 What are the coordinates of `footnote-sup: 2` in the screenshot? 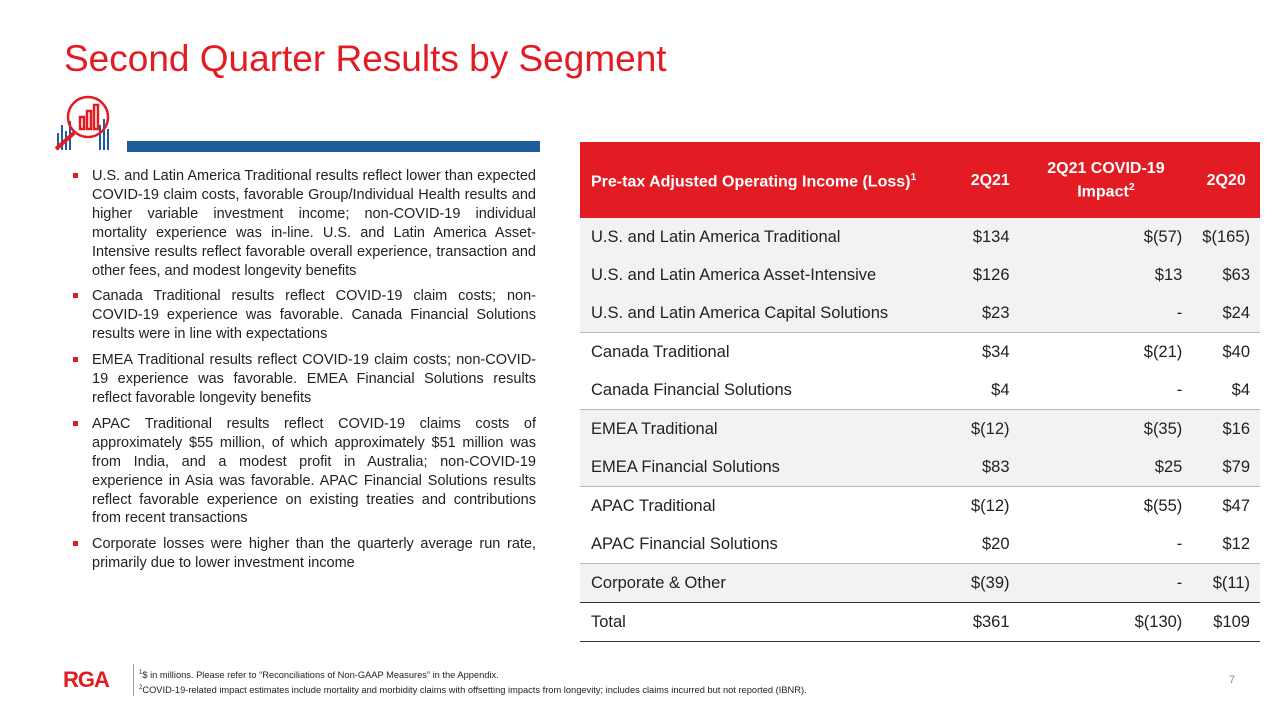 It's located at (141, 688).